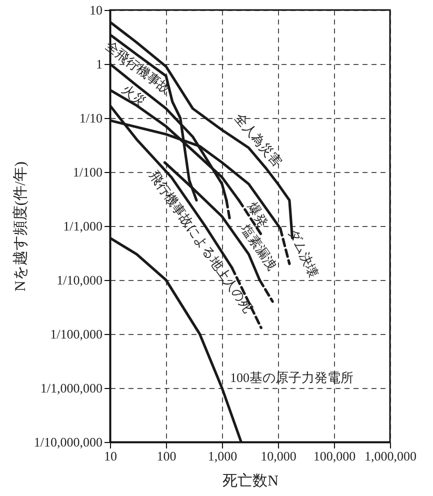 Image resolution: width=433 pixels, height=496 pixels. I want to click on text: 全人為災害, so click(258, 140).